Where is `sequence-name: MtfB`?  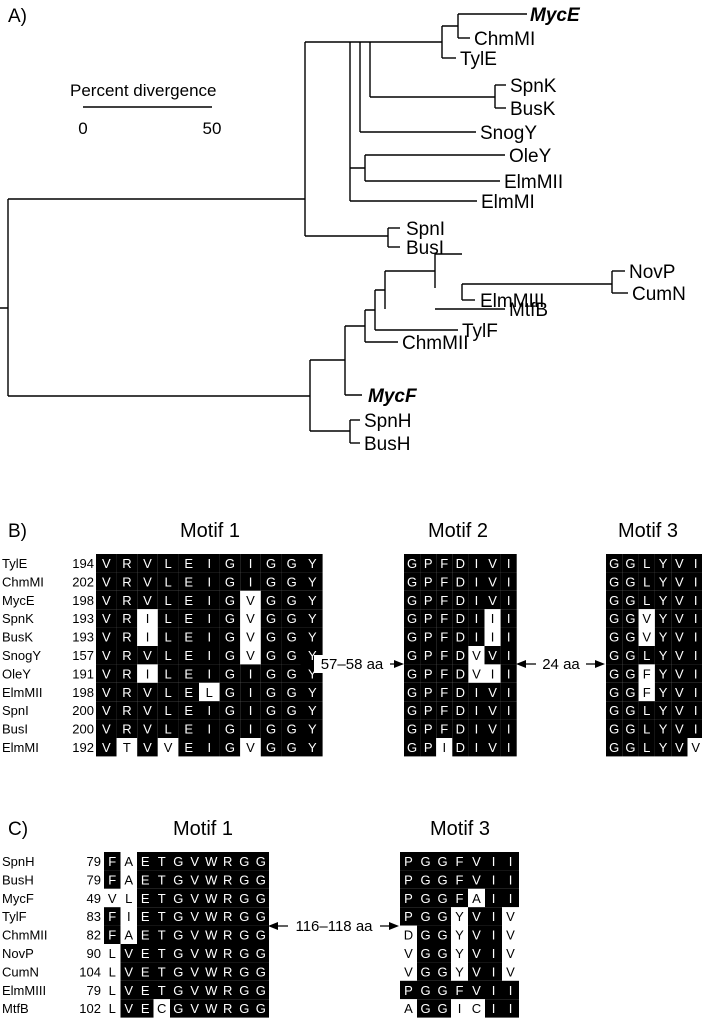 sequence-name: MtfB is located at coordinates (15, 1008).